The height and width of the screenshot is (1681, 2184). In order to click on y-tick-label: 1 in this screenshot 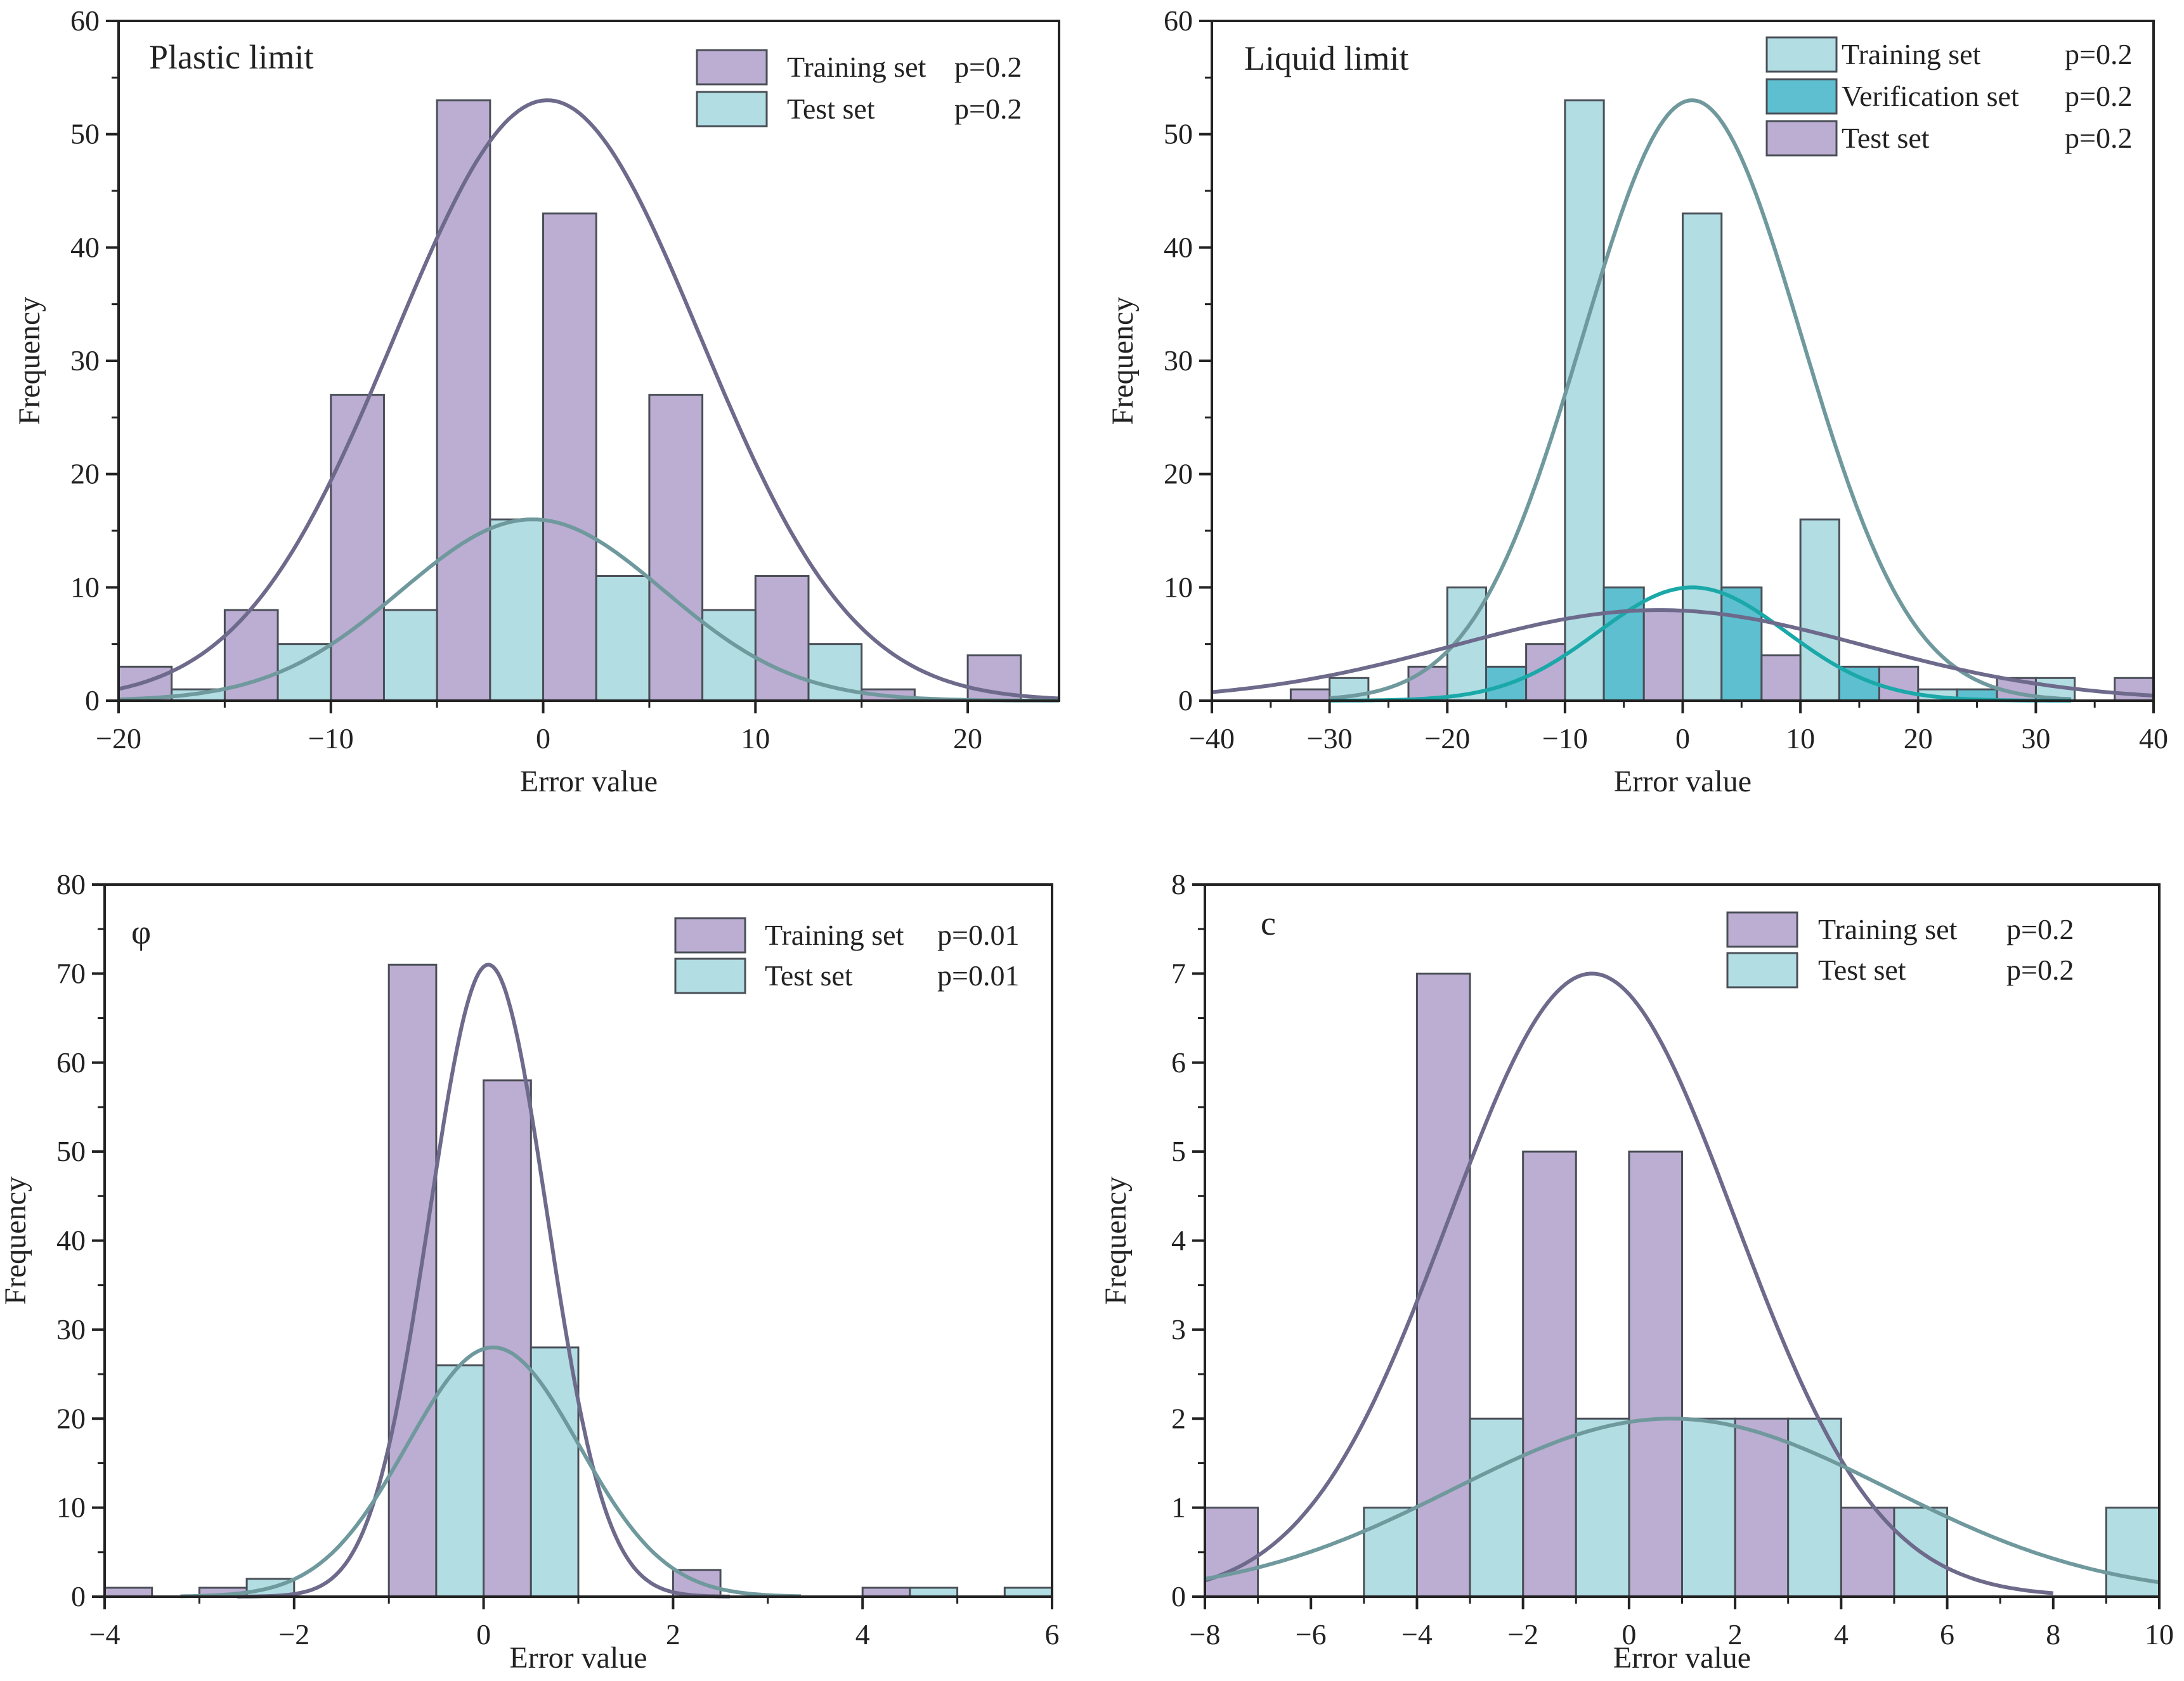, I will do `click(1178, 1507)`.